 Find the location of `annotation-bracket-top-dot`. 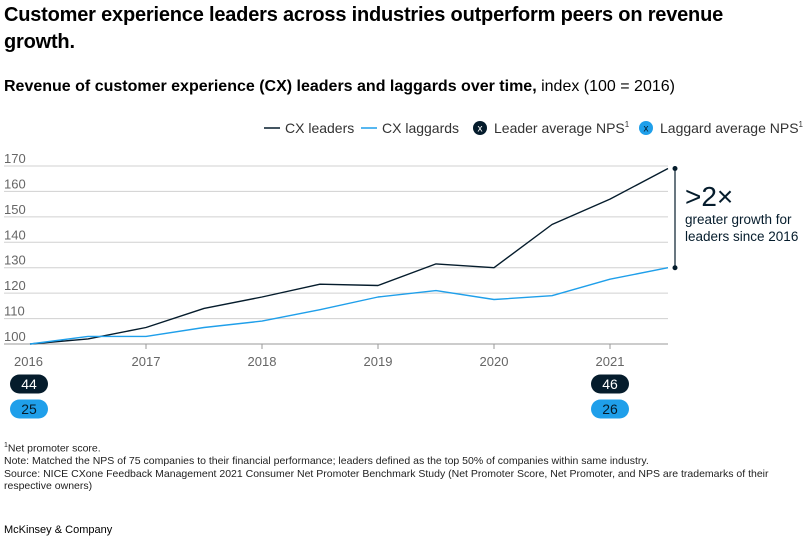

annotation-bracket-top-dot is located at coordinates (675, 169).